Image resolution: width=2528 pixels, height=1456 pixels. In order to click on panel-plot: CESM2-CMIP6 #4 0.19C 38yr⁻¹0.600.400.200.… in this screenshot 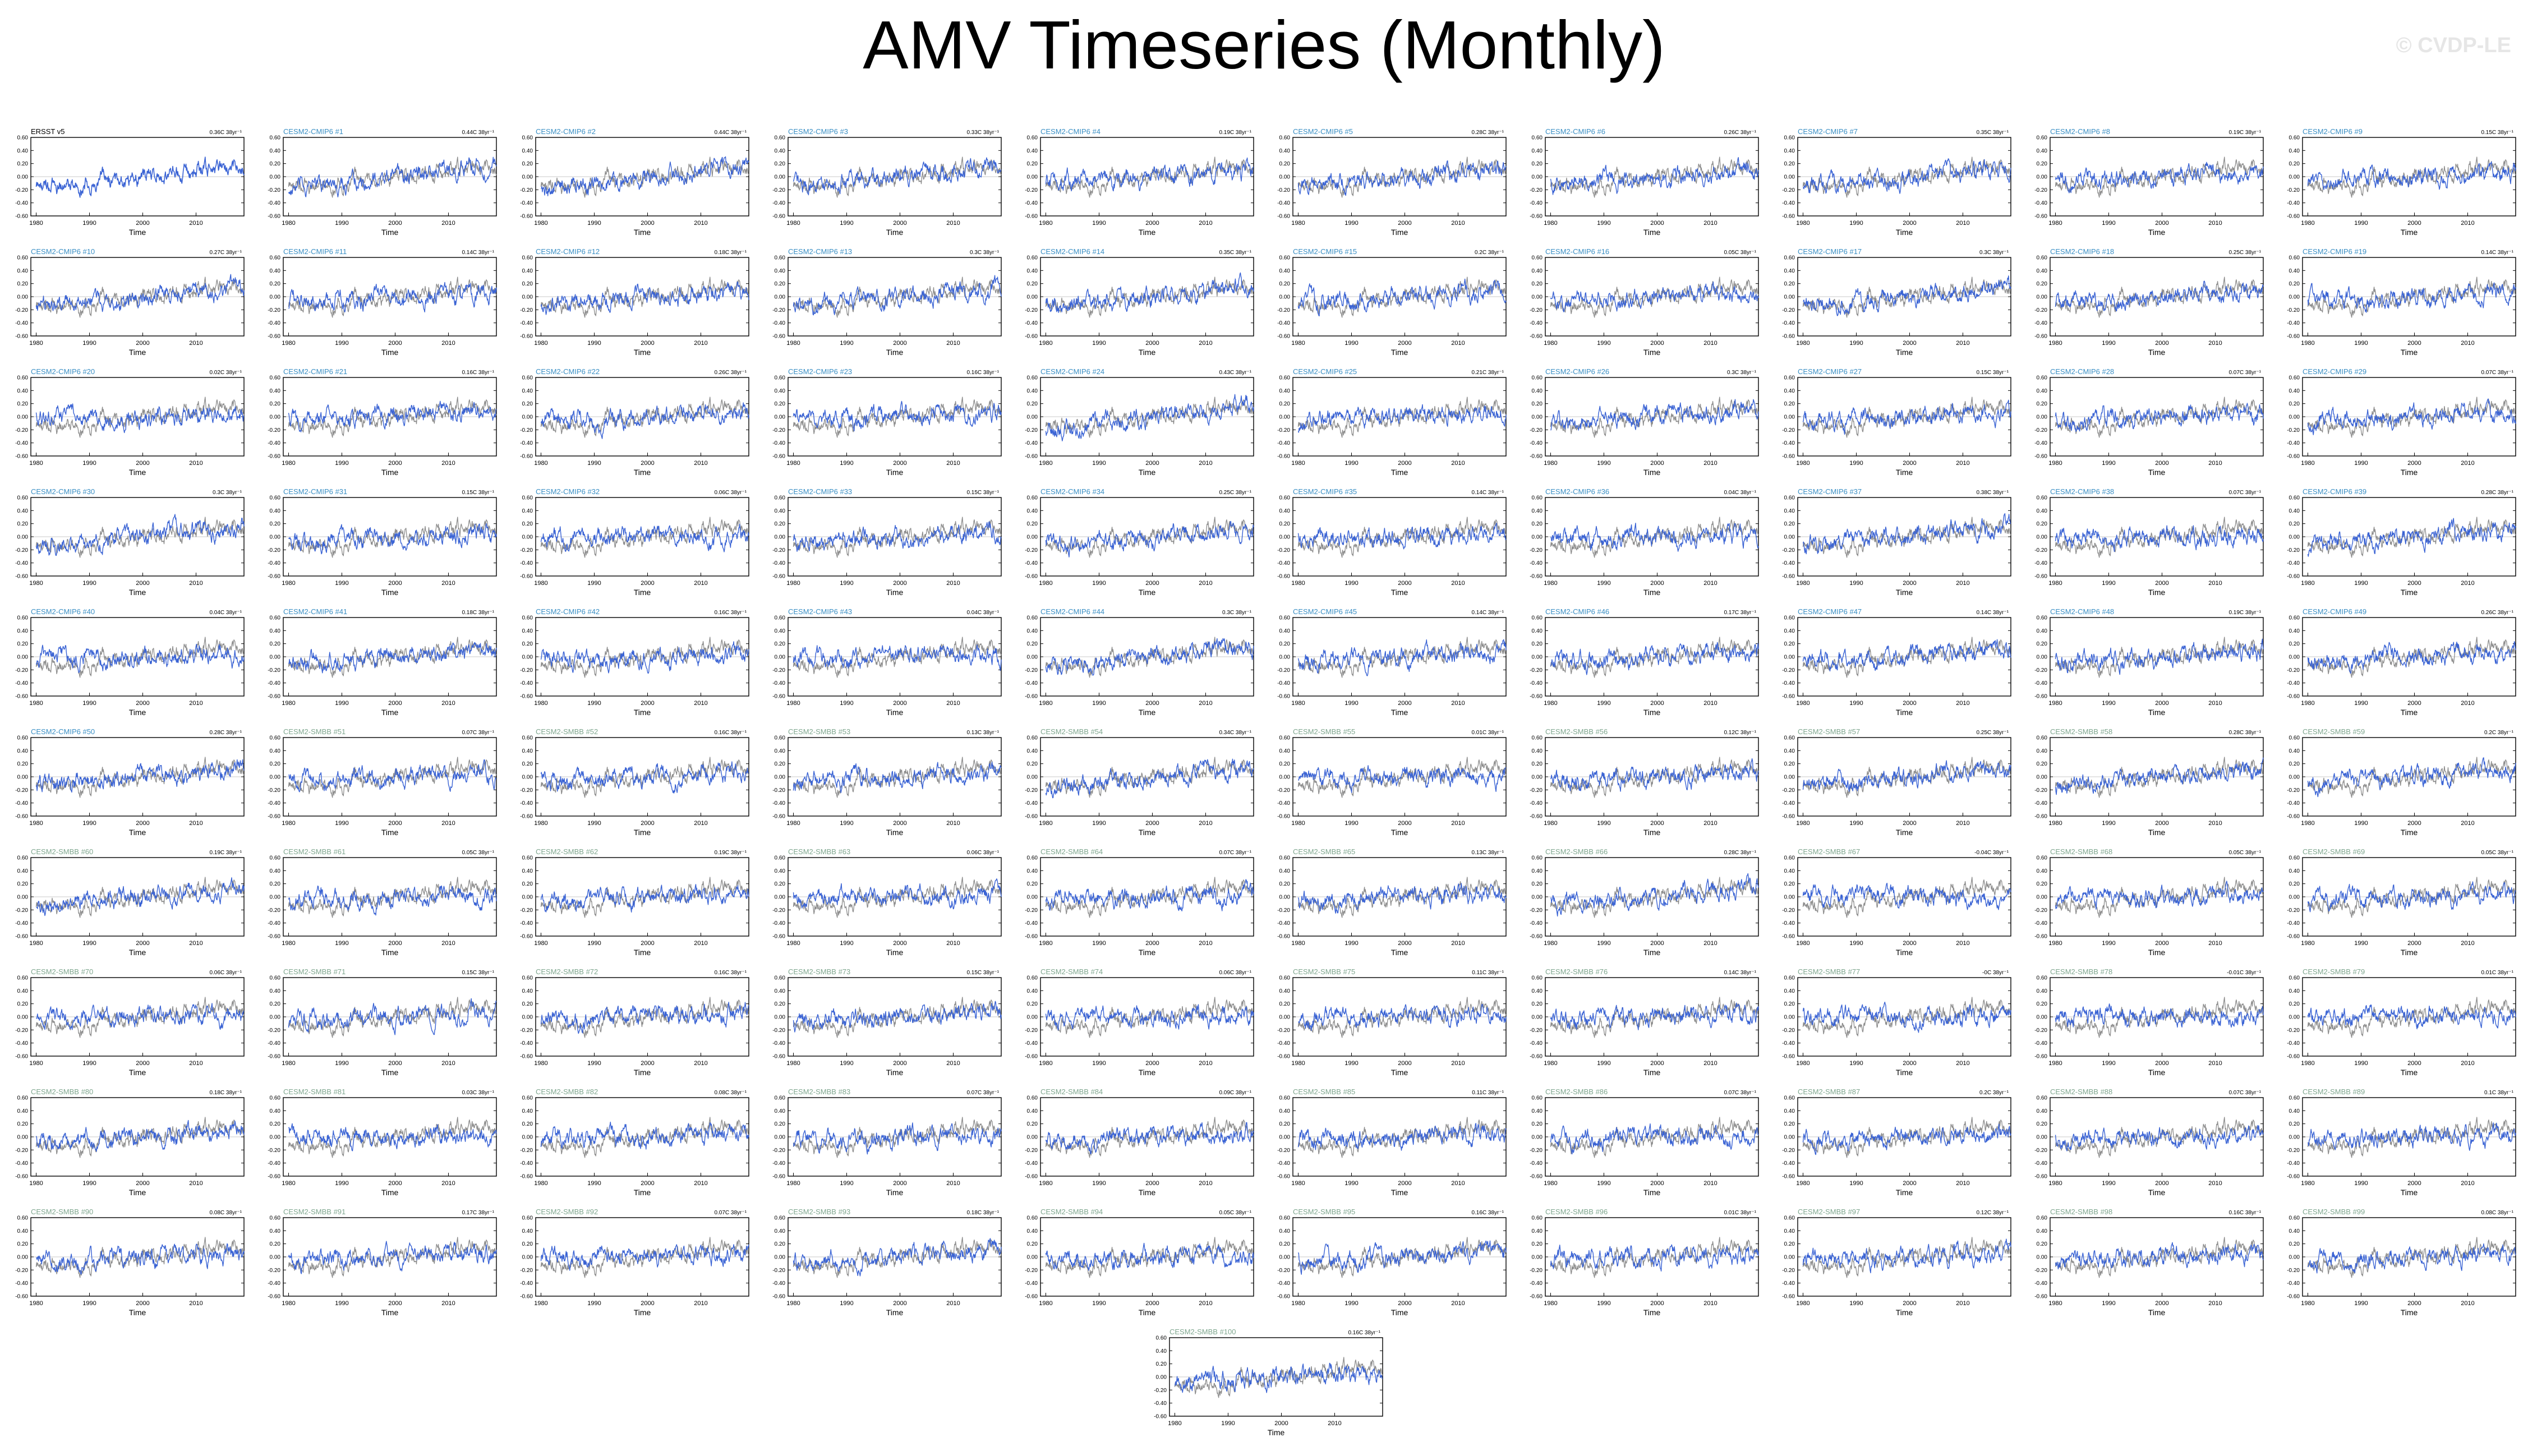, I will do `click(1139, 182)`.